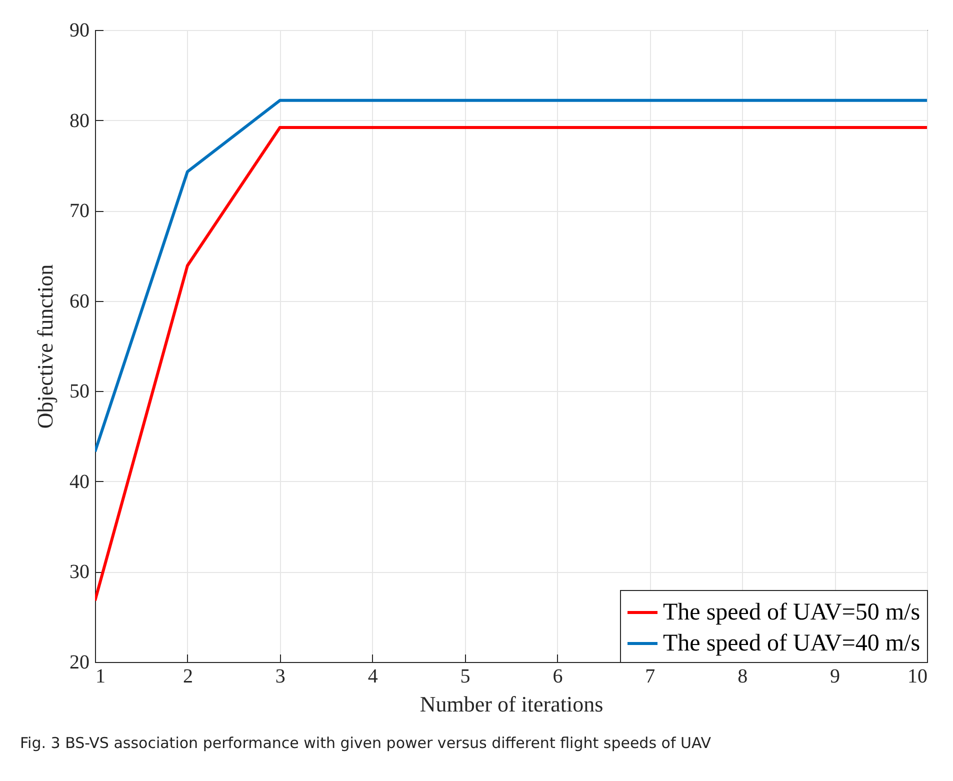 The image size is (953, 781). I want to click on x-tick-label: 5, so click(465, 677).